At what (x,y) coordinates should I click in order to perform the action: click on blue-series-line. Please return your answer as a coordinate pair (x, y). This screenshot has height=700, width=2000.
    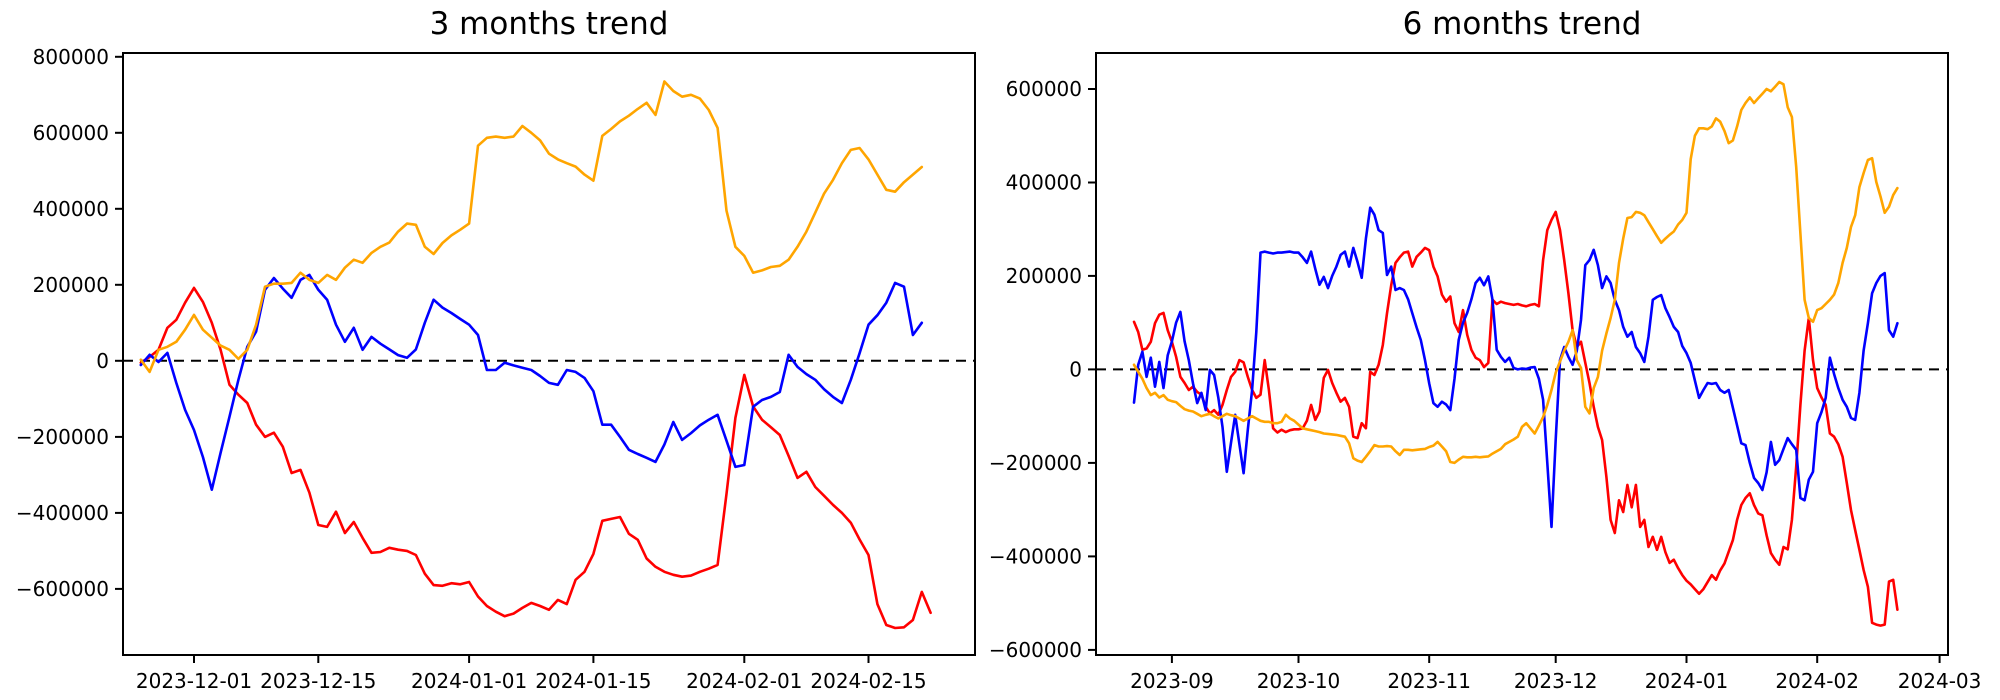
    Looking at the image, I should click on (531, 382).